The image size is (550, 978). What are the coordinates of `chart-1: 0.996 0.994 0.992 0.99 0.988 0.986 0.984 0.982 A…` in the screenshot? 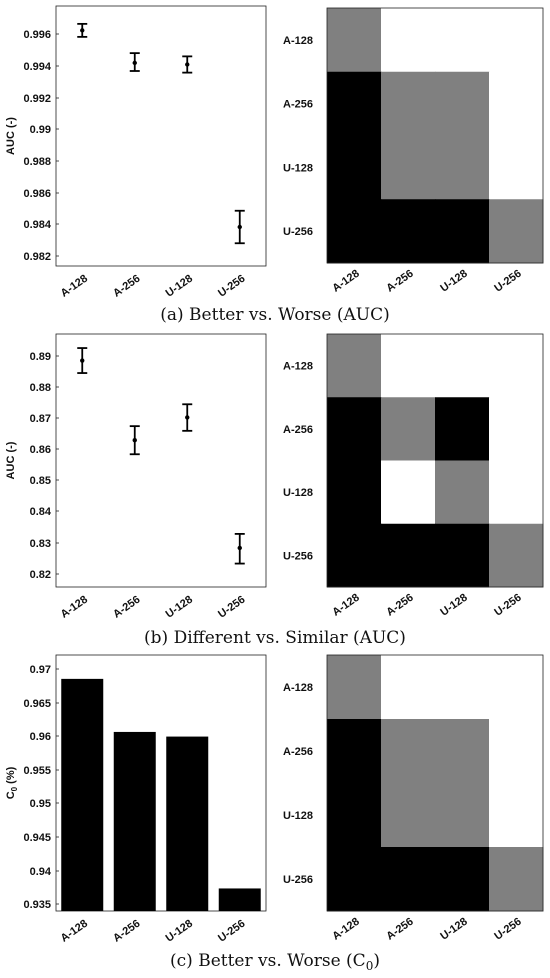 It's located at (136, 152).